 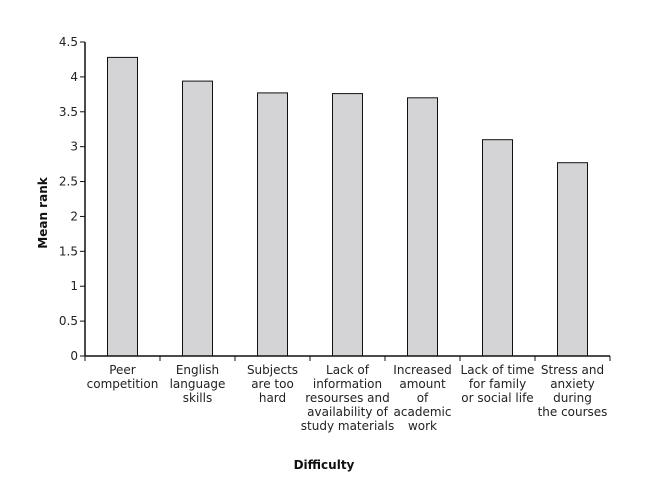 I want to click on x-category-label: English language skills, so click(x=198, y=384).